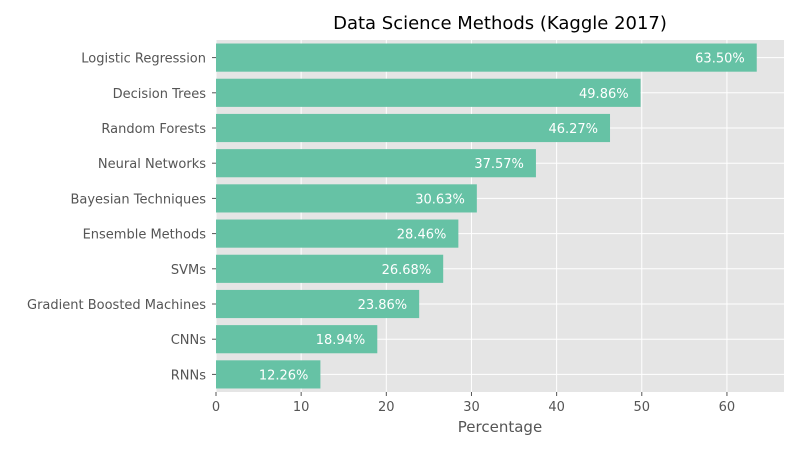 This screenshot has width=800, height=450. What do you see at coordinates (284, 375) in the screenshot?
I see `bar-value-label: 12.26%` at bounding box center [284, 375].